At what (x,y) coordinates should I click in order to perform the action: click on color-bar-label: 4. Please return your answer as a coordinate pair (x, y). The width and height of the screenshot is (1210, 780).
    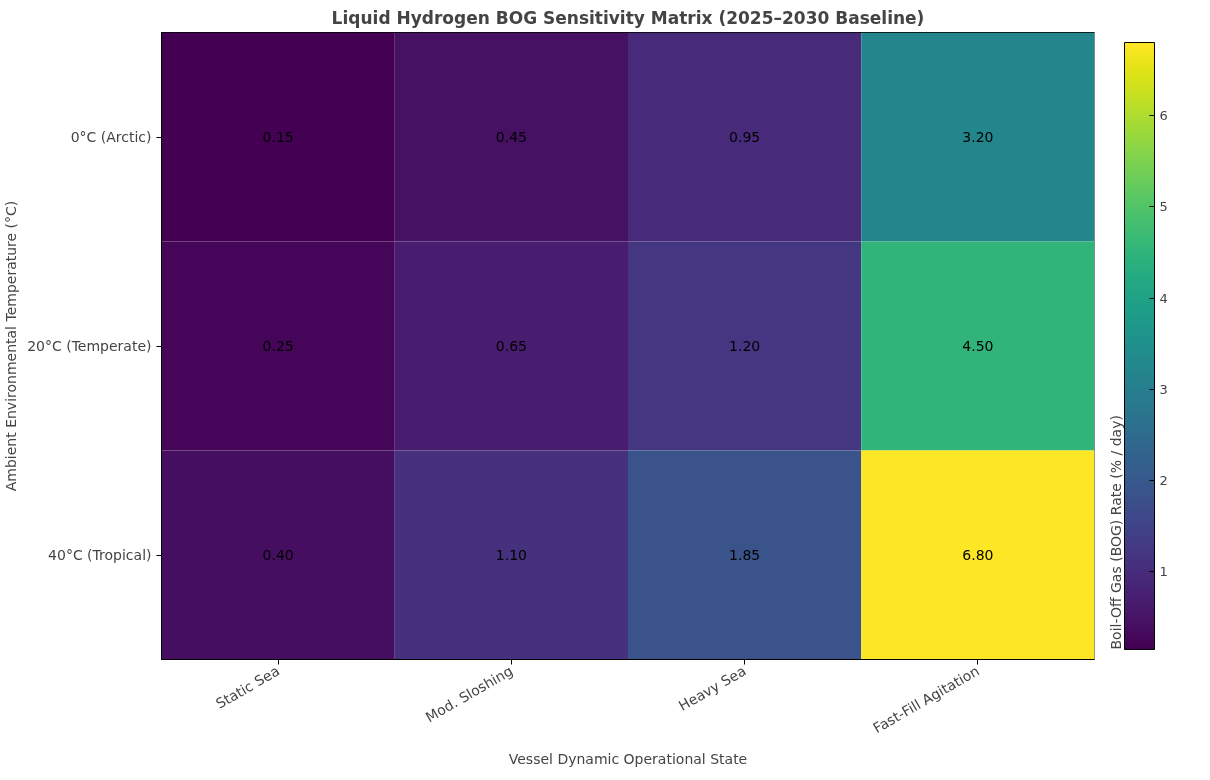
    Looking at the image, I should click on (1163, 298).